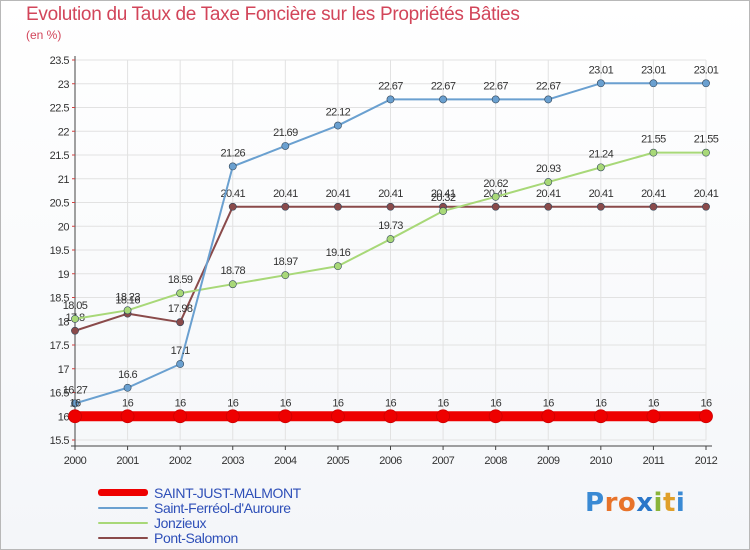  What do you see at coordinates (180, 280) in the screenshot?
I see `data-label: 18.59` at bounding box center [180, 280].